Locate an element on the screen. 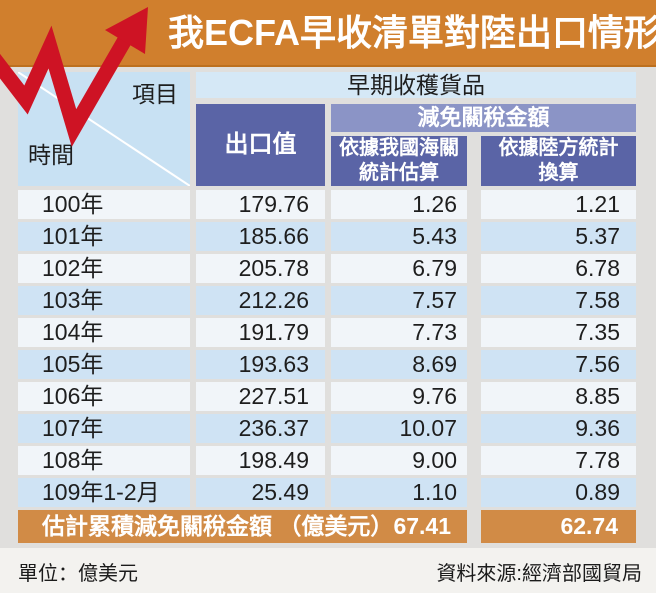  customs-estimate-cell: 1.10 is located at coordinates (399, 492).